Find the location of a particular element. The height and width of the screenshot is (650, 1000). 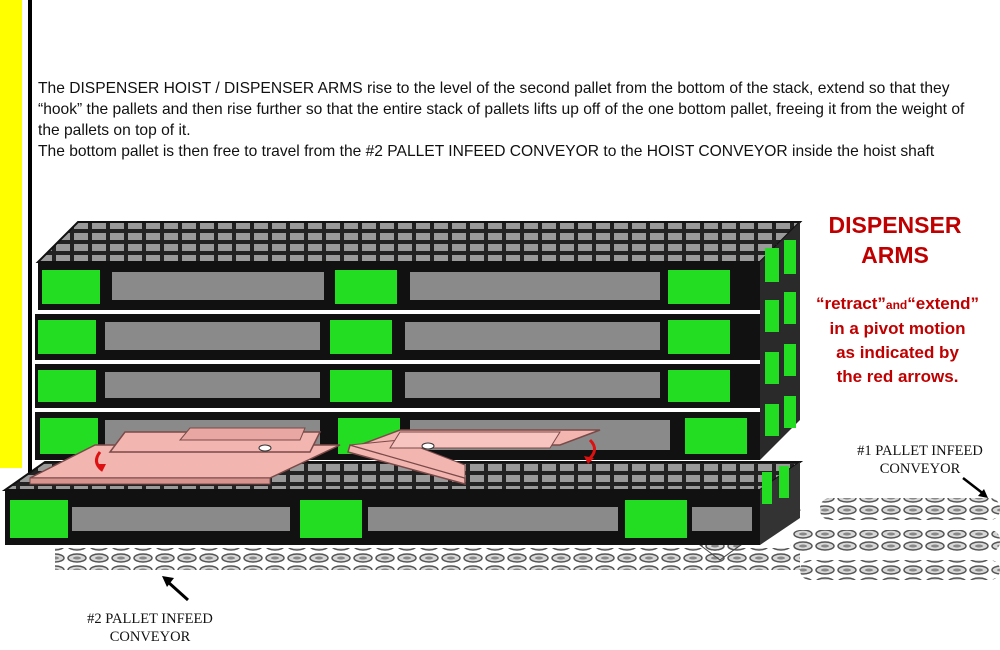

note-line-4: the red arrows. is located at coordinates (897, 376).